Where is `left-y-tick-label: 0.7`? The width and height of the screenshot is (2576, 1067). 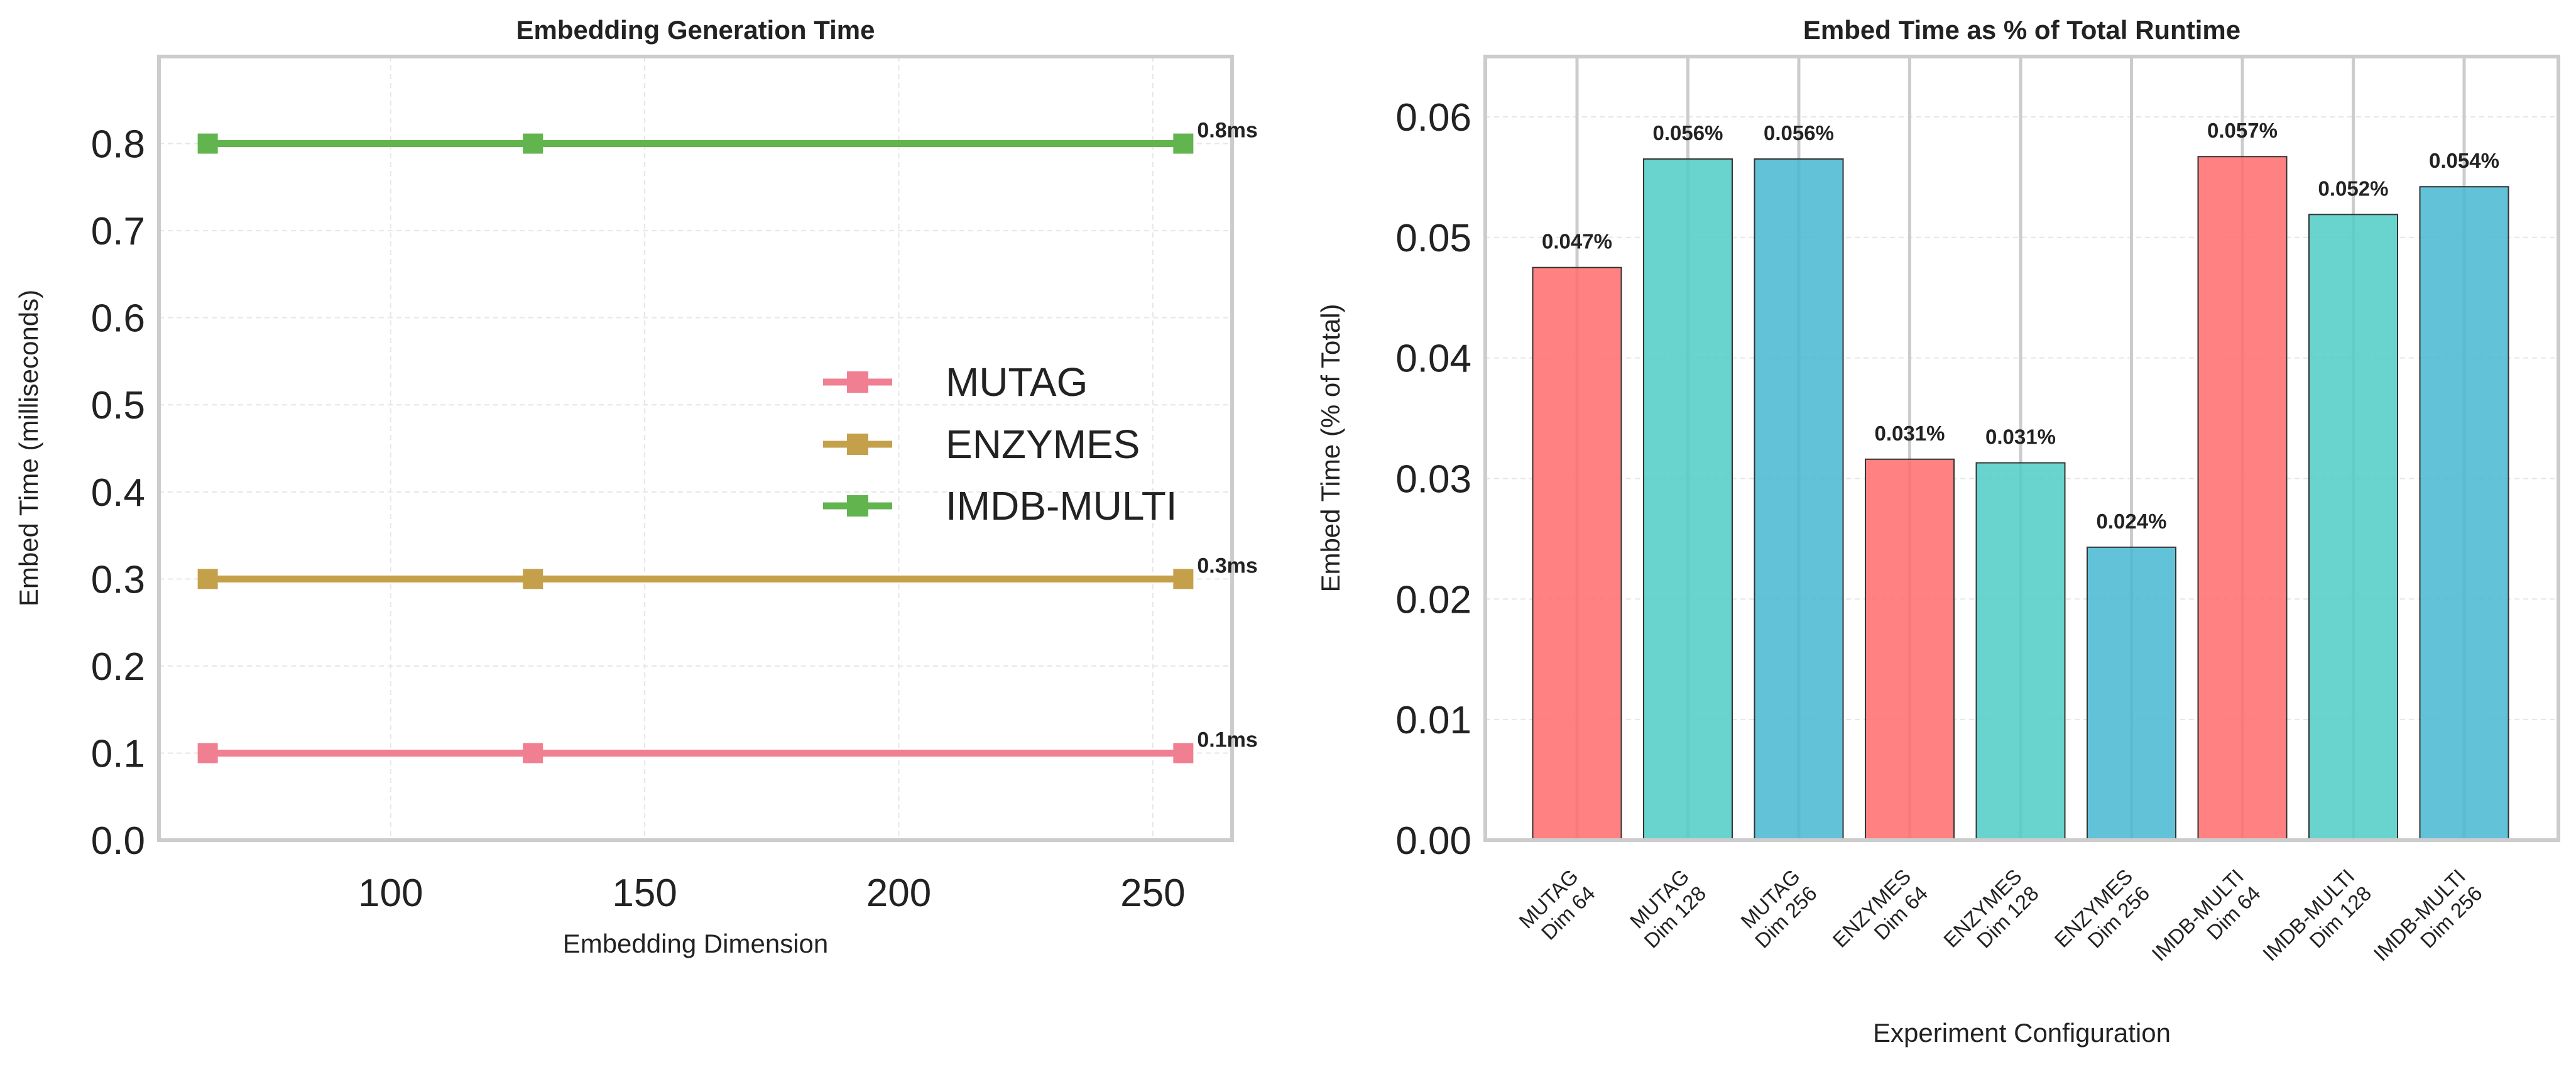
left-y-tick-label: 0.7 is located at coordinates (118, 232).